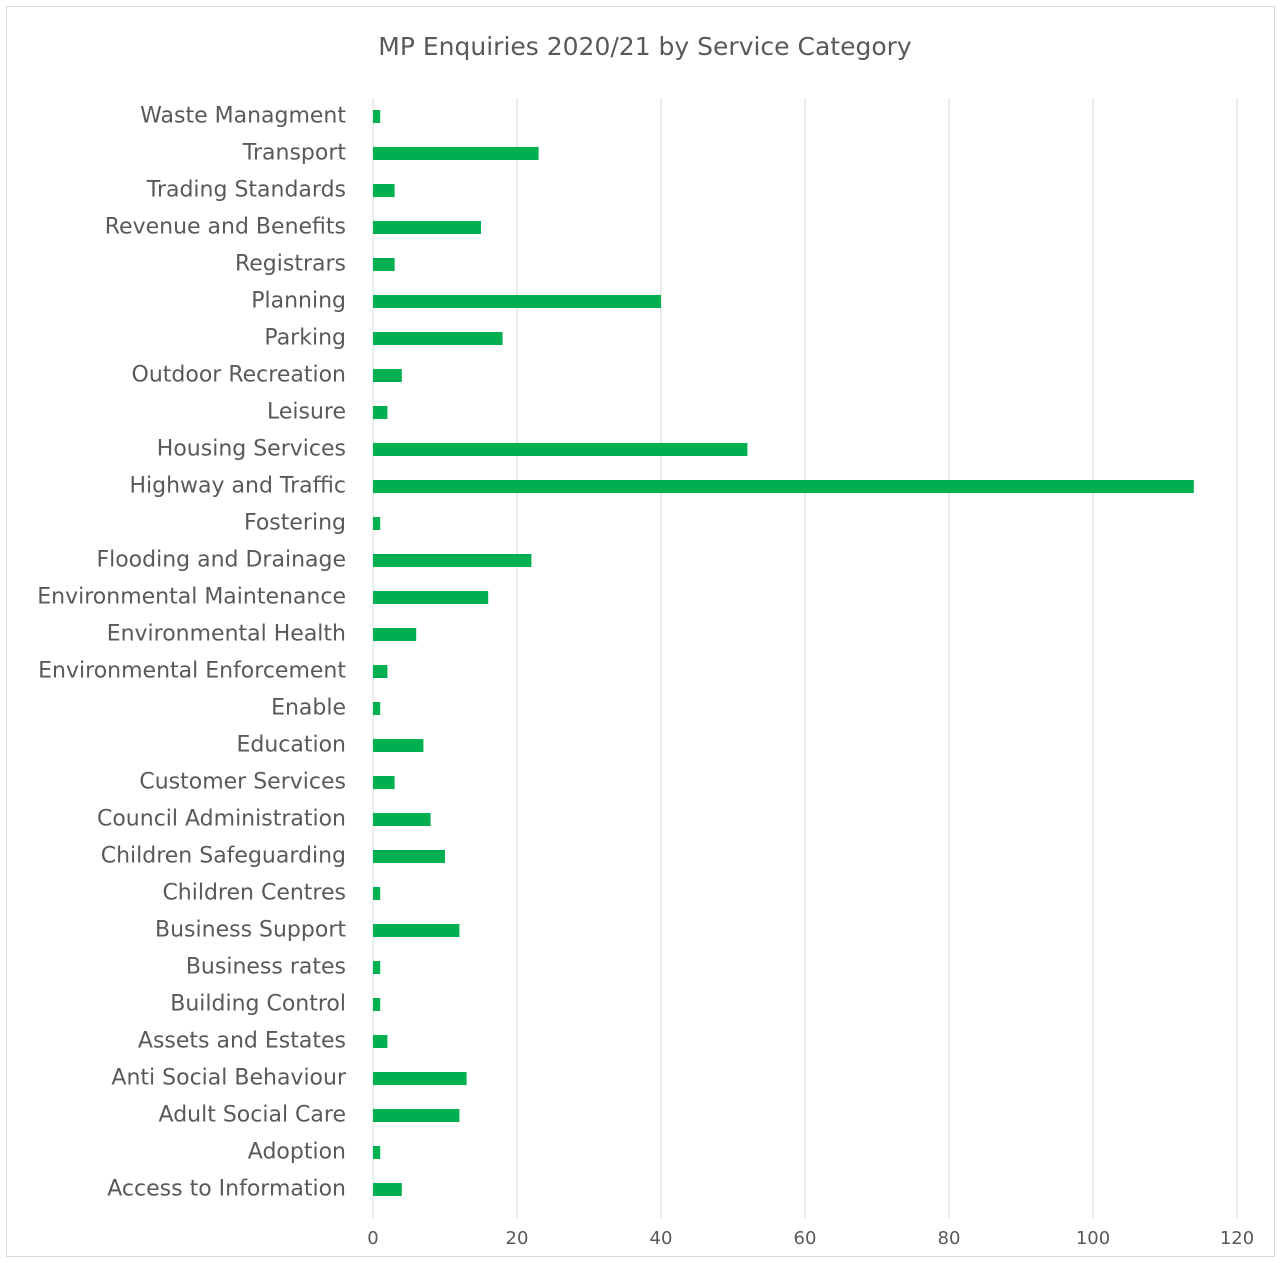 This screenshot has width=1281, height=1263. What do you see at coordinates (290, 264) in the screenshot?
I see `y-tick-label: Registrars` at bounding box center [290, 264].